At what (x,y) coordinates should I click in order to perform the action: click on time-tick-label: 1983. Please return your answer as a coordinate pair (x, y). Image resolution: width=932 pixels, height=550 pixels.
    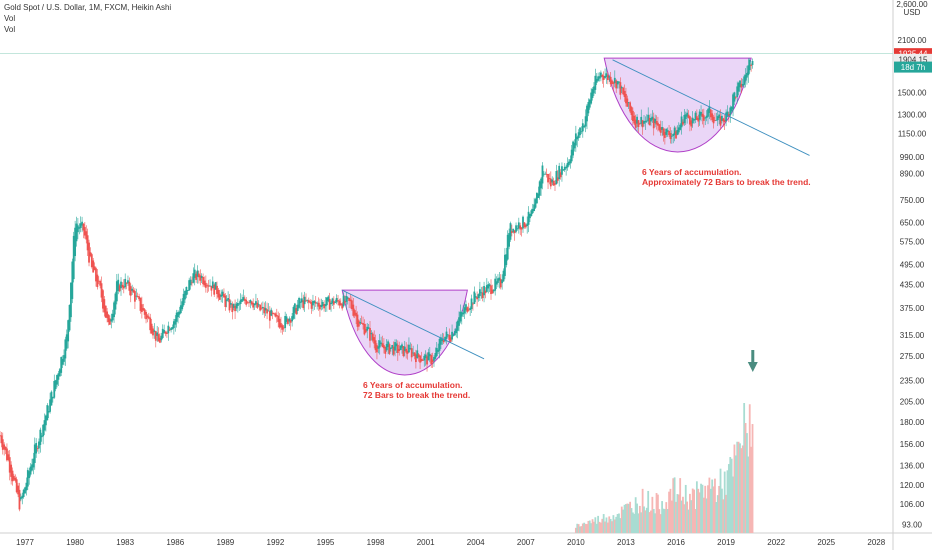
    Looking at the image, I should click on (125, 542).